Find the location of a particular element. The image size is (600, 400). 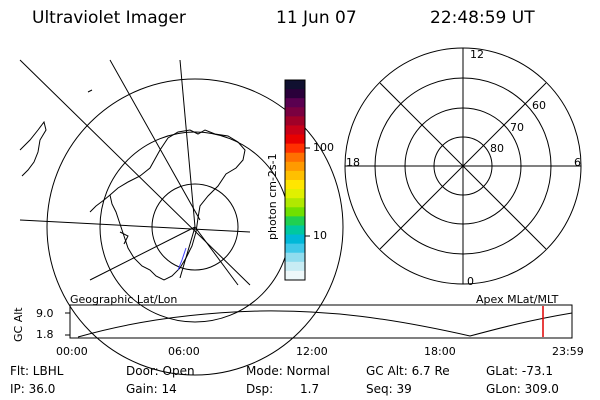

status-filter: Flt: LBHL is located at coordinates (37, 371).